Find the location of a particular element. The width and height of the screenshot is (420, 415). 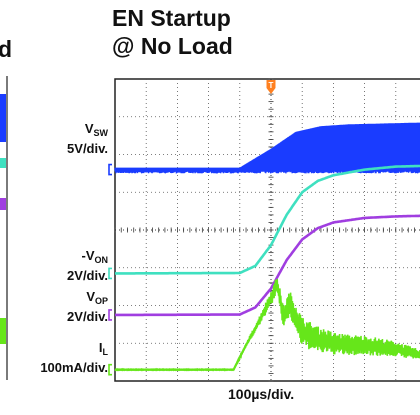

title-line-1: EN Startup is located at coordinates (171, 18).